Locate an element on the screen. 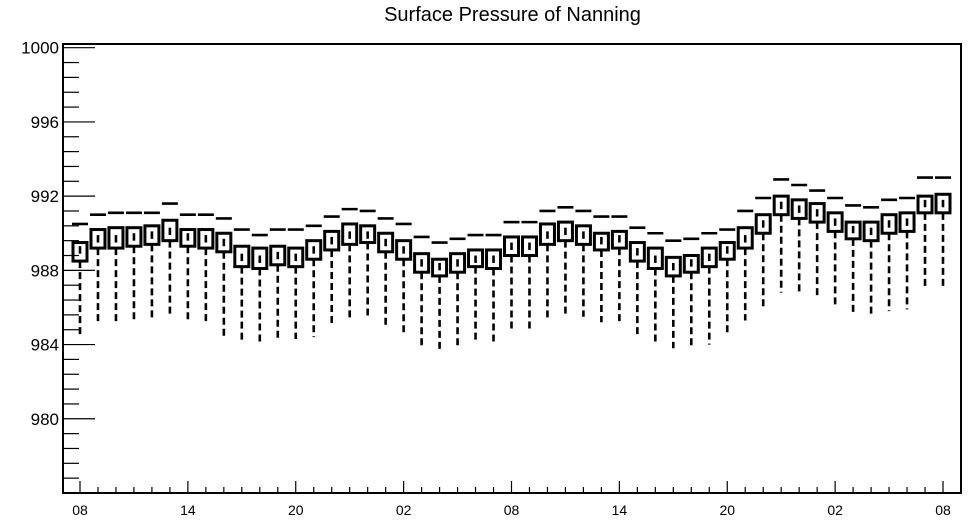  y-tick-label: 980 is located at coordinates (45, 419).